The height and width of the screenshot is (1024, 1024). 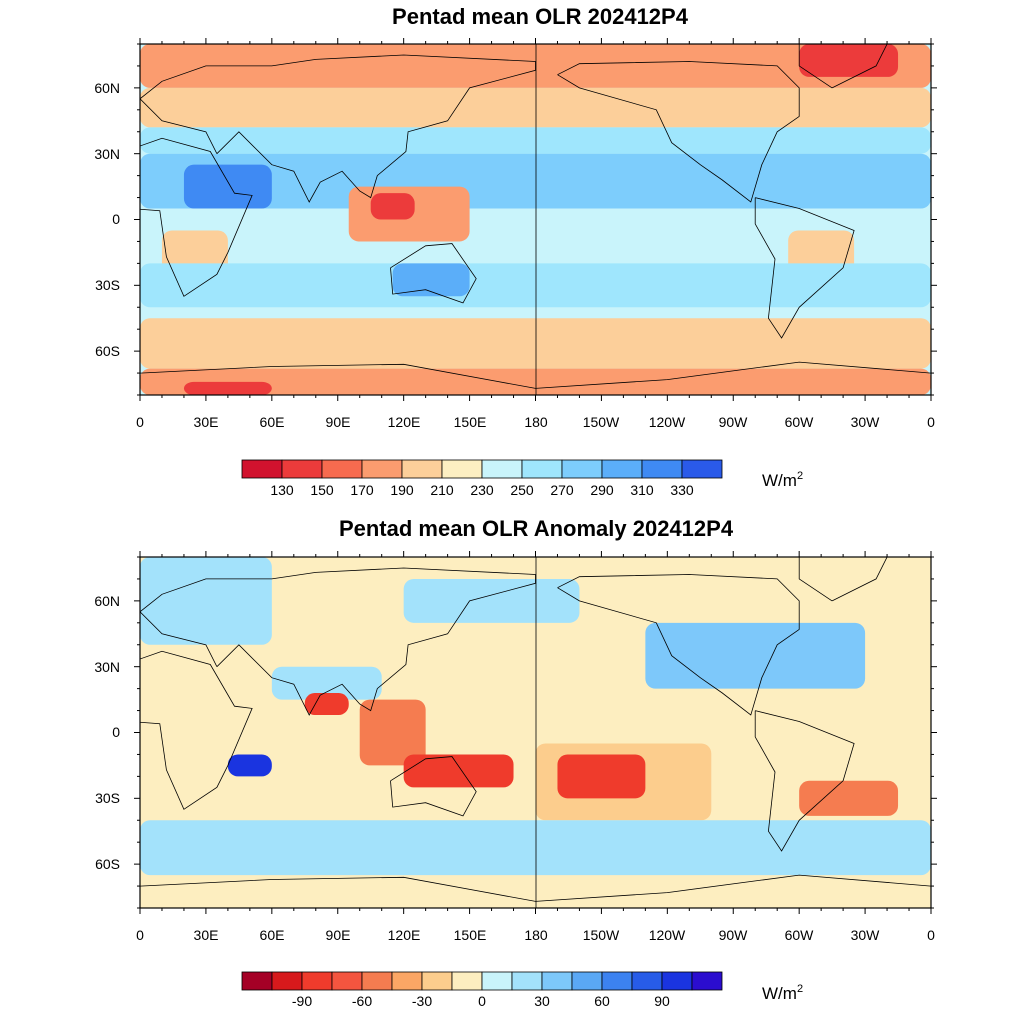 I want to click on colorbar-label: 90, so click(x=662, y=1001).